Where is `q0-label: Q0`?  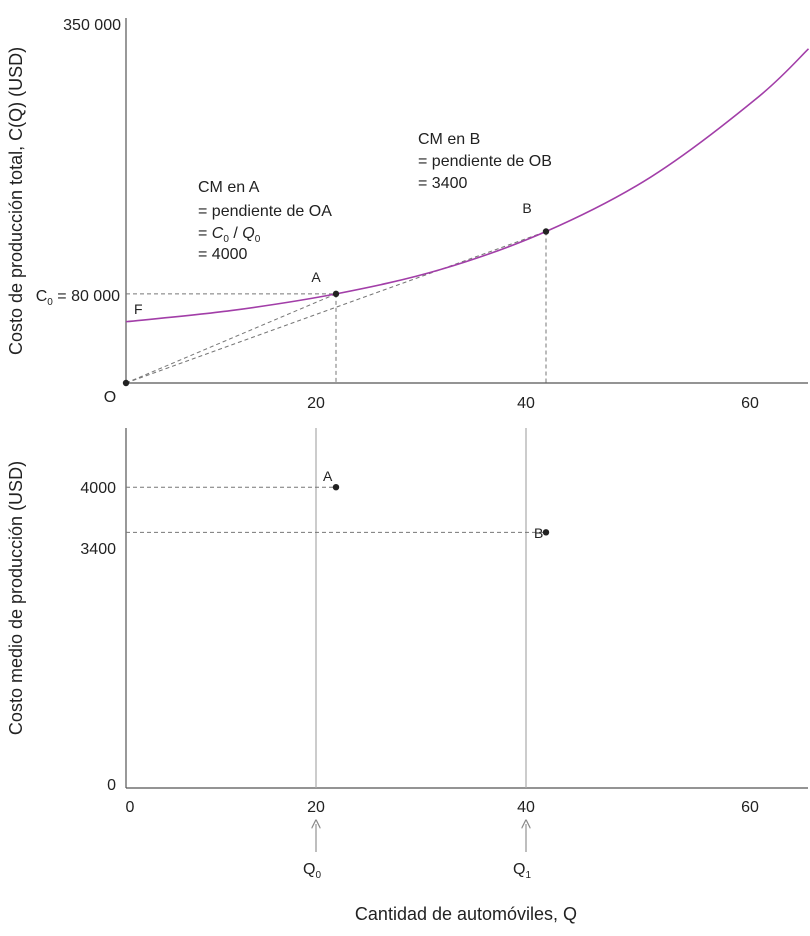
q0-label: Q0 is located at coordinates (312, 871).